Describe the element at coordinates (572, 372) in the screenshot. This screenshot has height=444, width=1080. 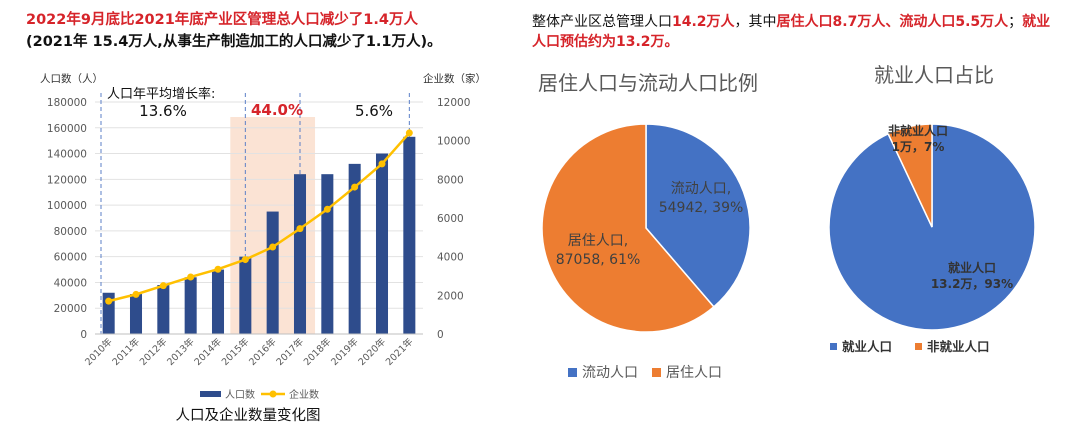
I see `pie1-legend-swatch-floating` at that location.